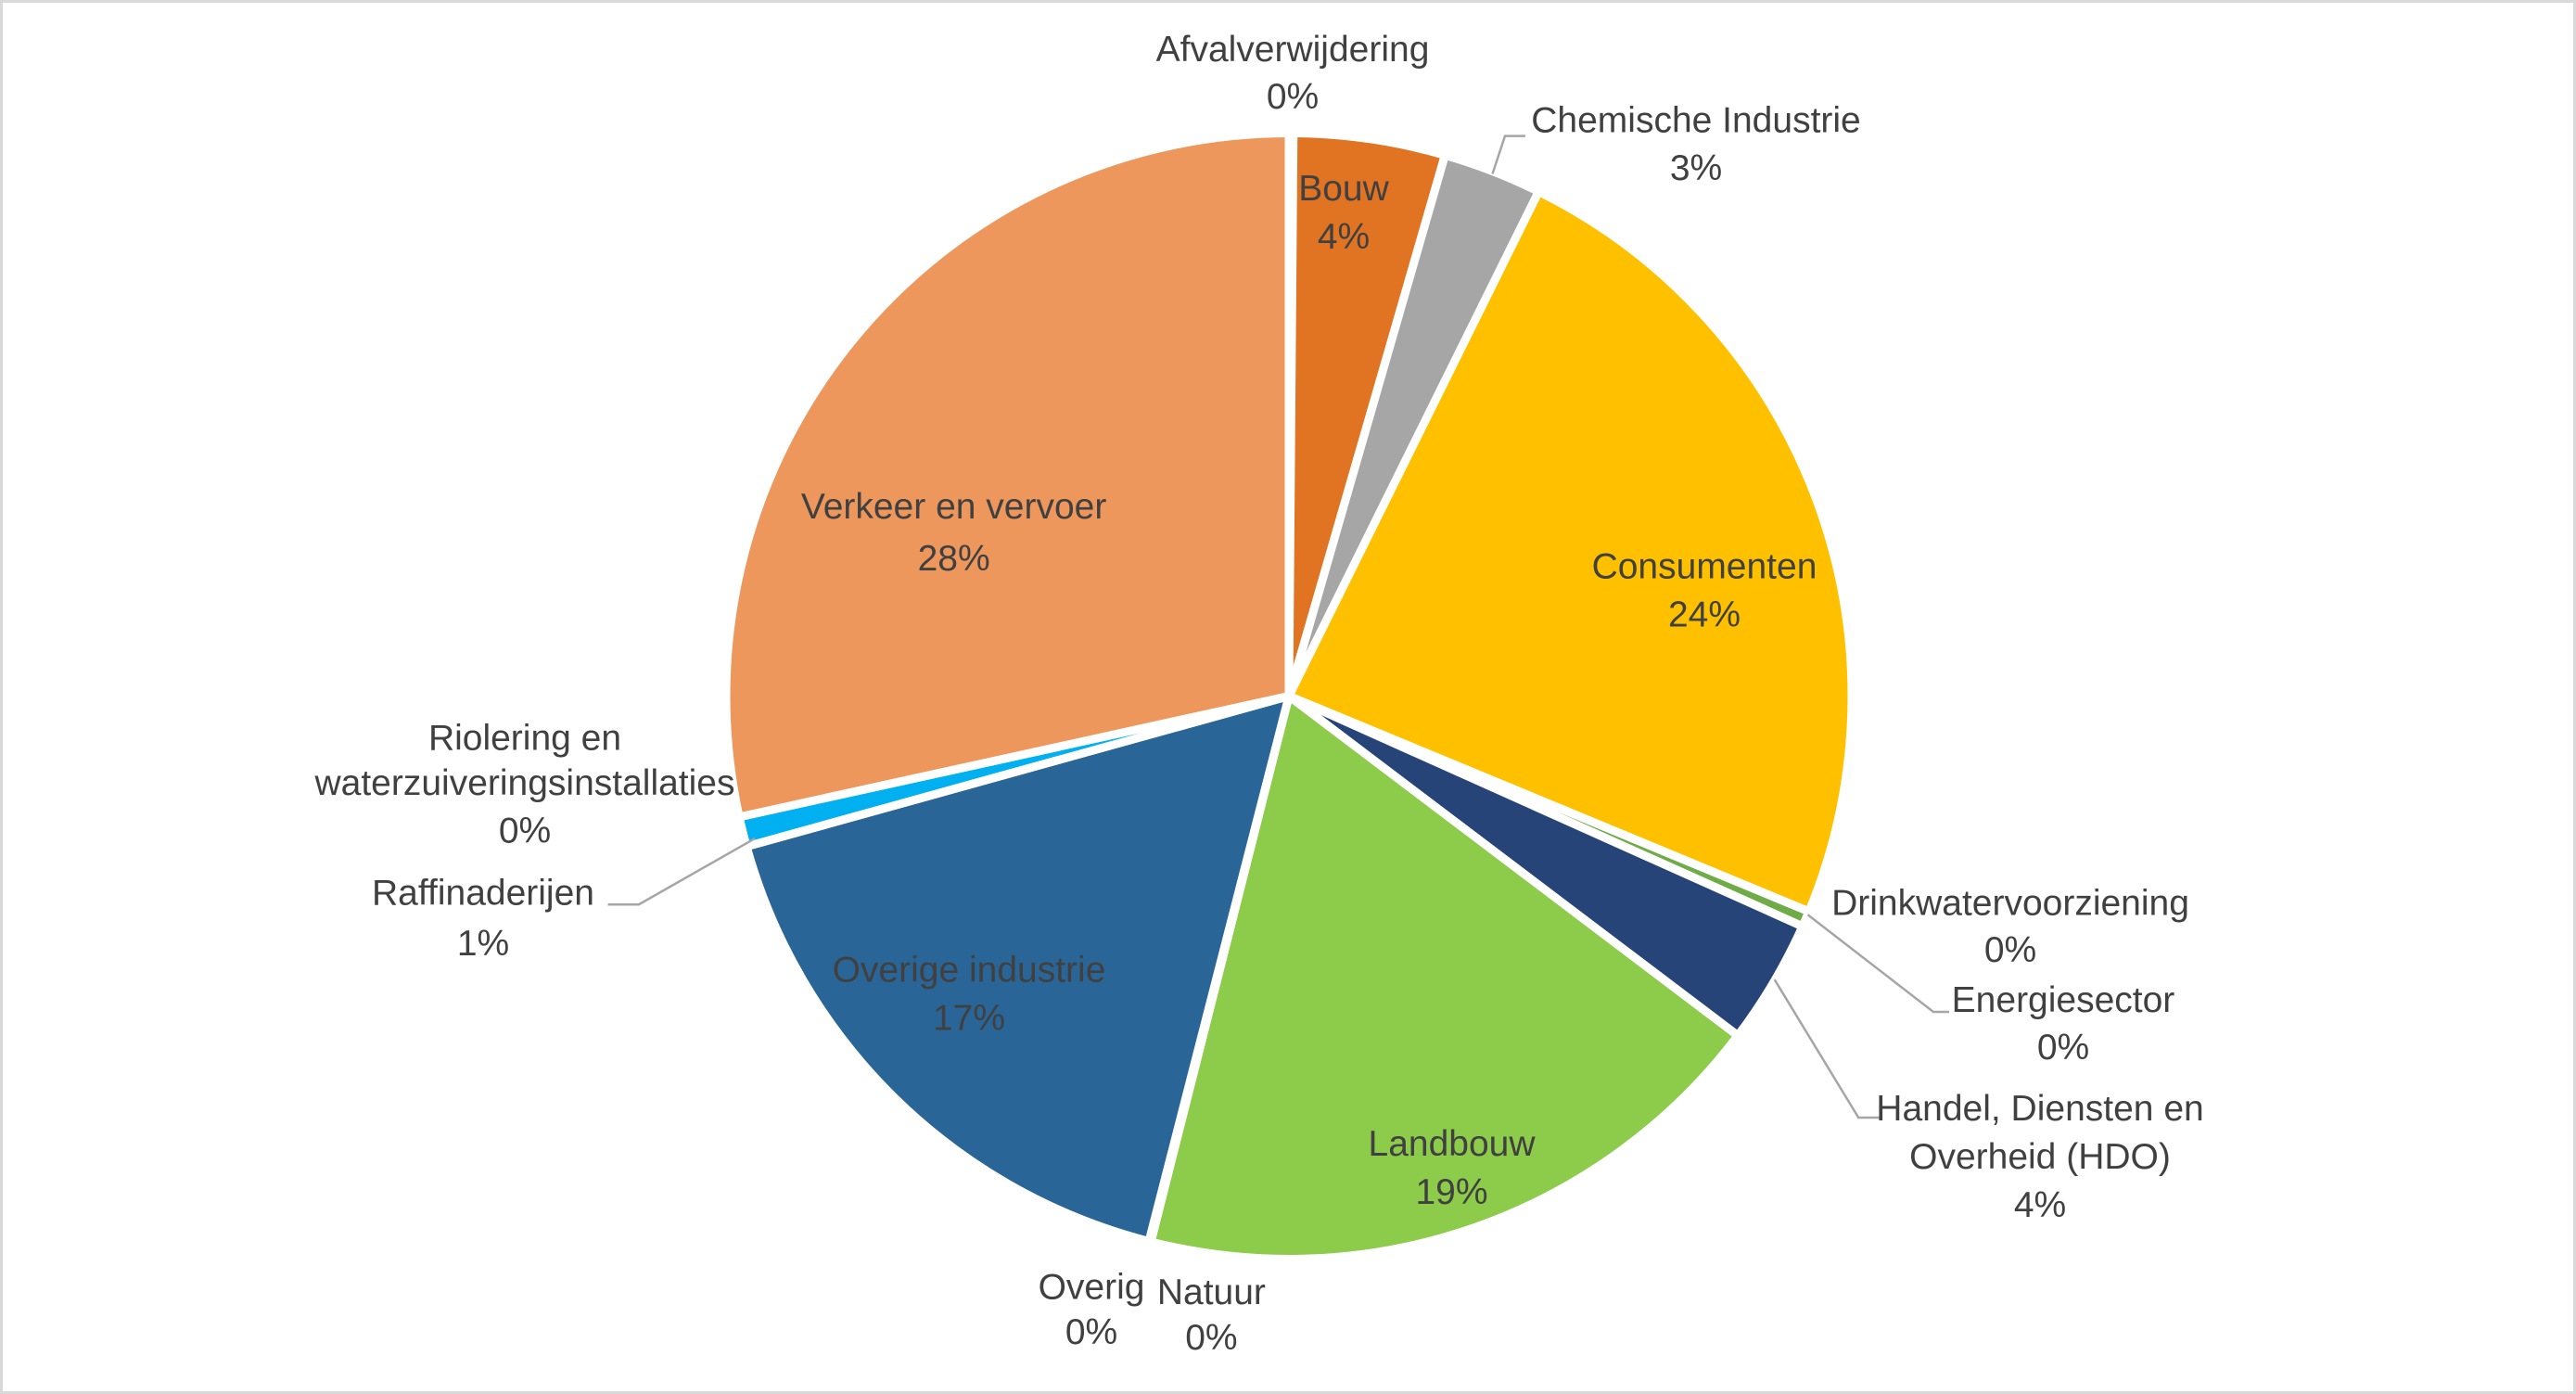 This screenshot has height=1394, width=2576. I want to click on svg-text: Natuur, so click(1211, 1292).